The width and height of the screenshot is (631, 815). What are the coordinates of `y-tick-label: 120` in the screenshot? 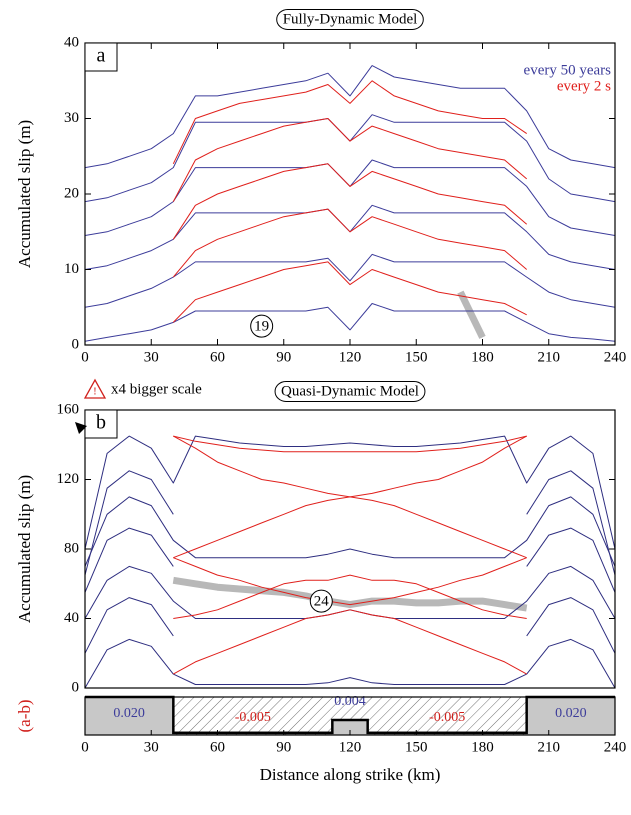 It's located at (68, 479).